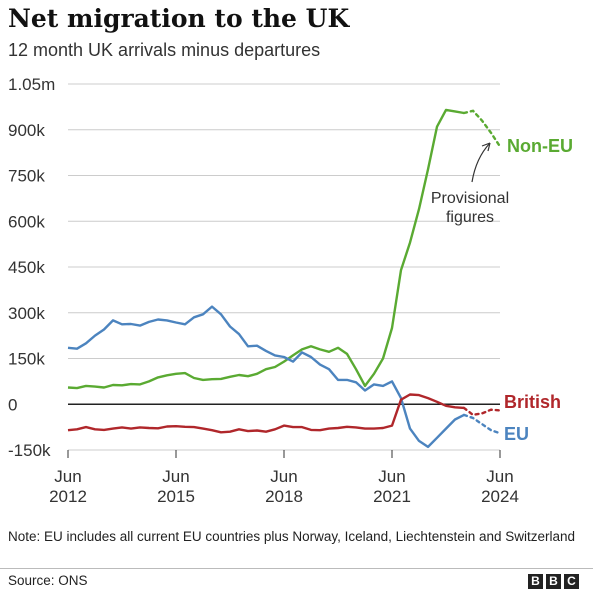 The width and height of the screenshot is (593, 600). Describe the element at coordinates (26, 267) in the screenshot. I see `y-tick-label: 450k` at that location.